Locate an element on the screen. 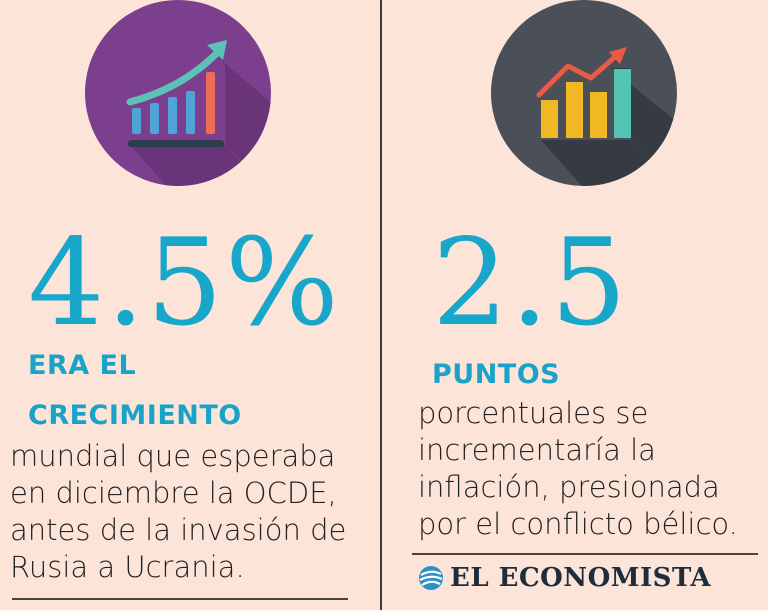 This screenshot has width=768, height=610. right-body-line: por el conflicto bélico. is located at coordinates (578, 524).